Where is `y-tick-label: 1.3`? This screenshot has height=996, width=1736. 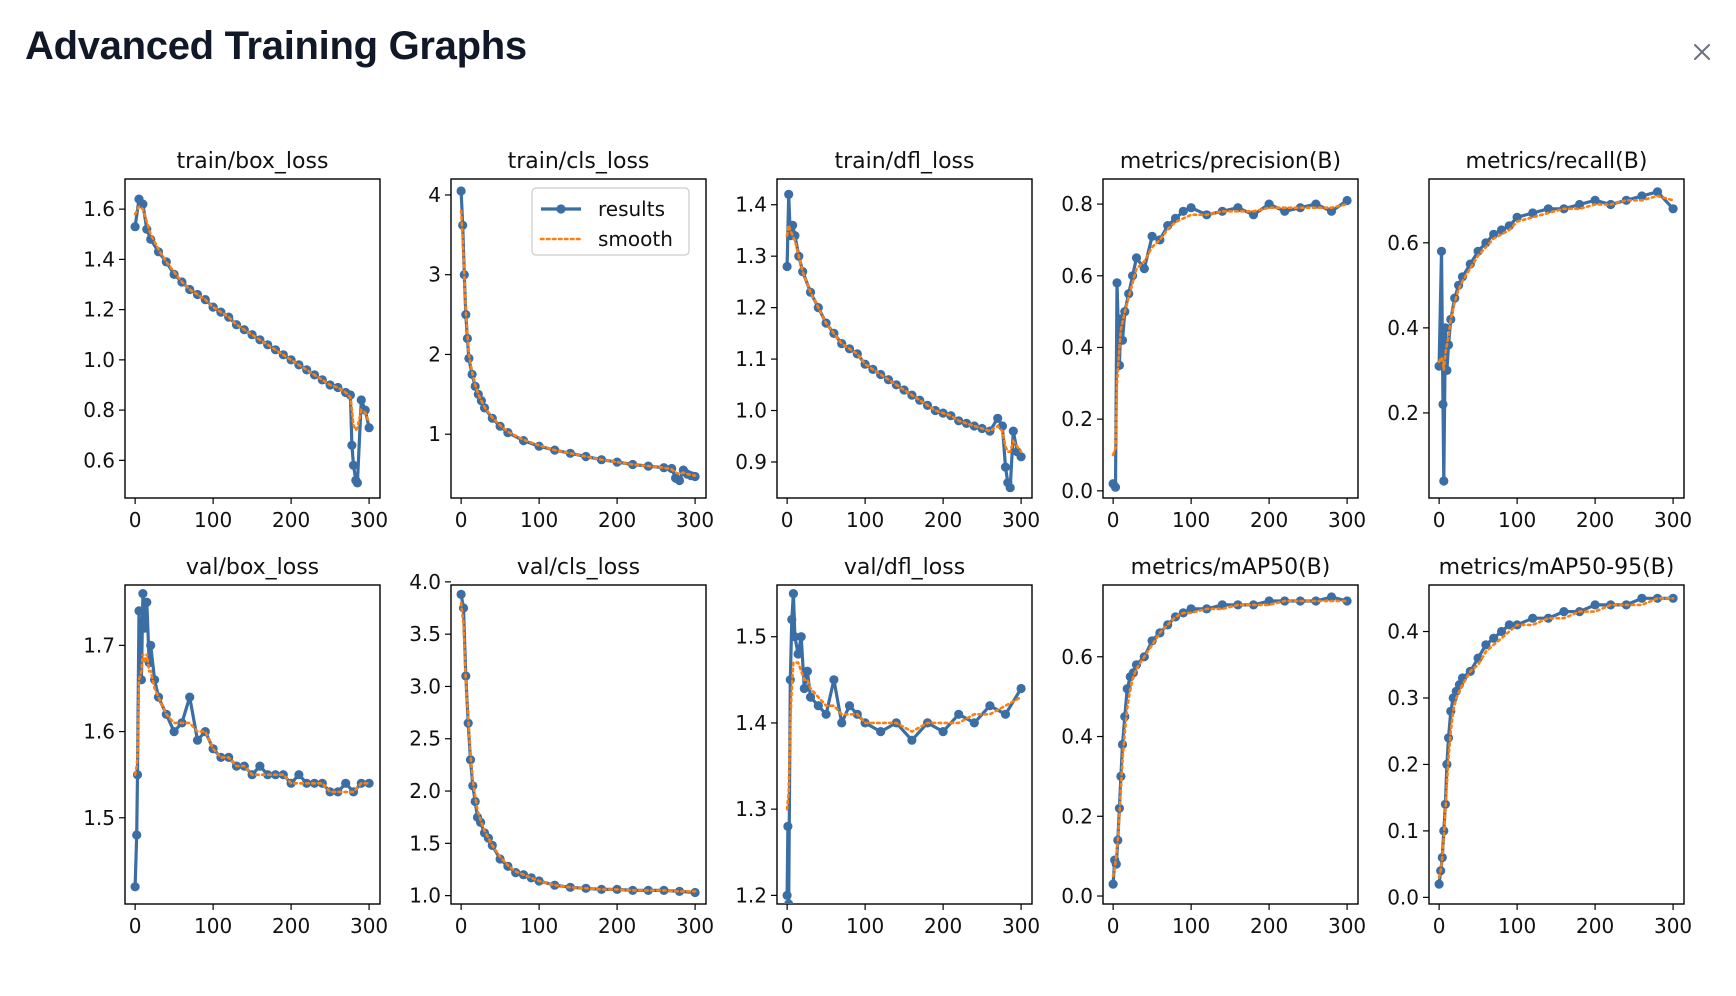
y-tick-label: 1.3 is located at coordinates (751, 809).